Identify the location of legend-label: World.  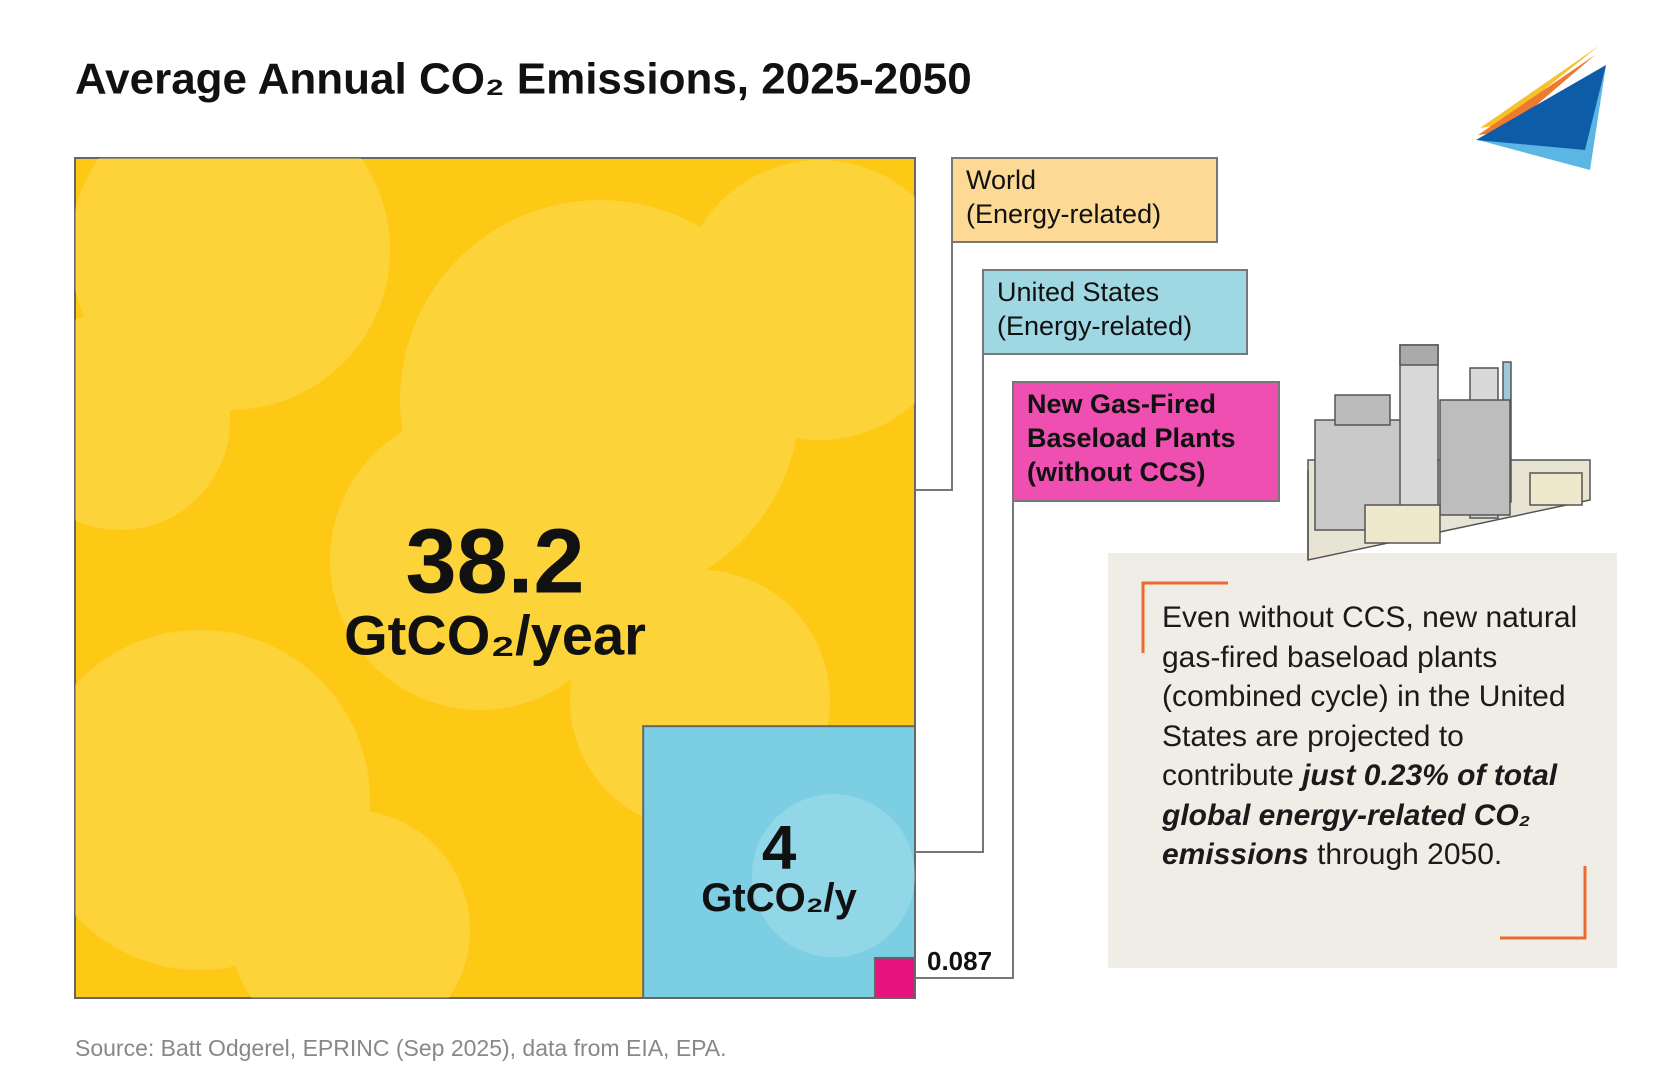
(1001, 180).